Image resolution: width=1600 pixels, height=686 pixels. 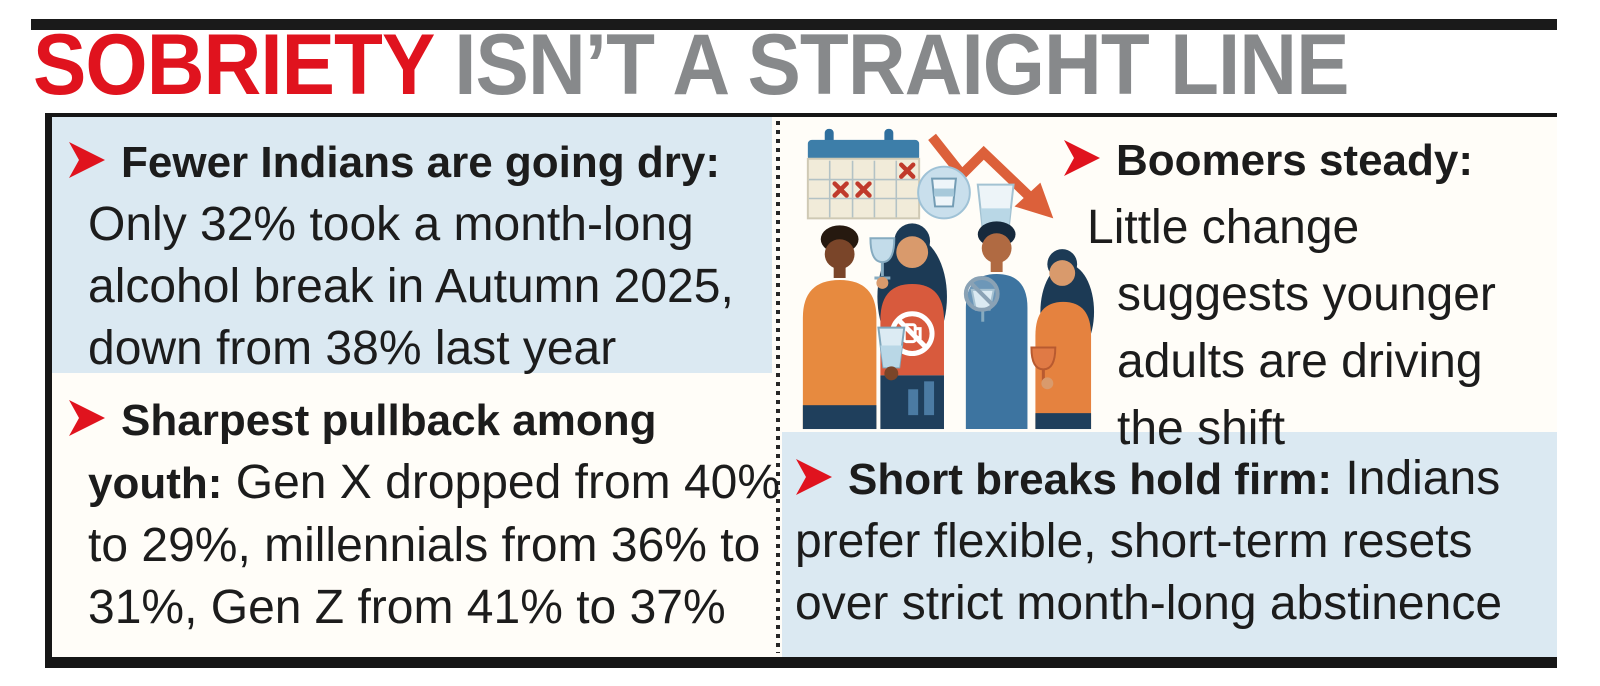 I want to click on bullet-heading-cont: youth:, so click(x=155, y=483).